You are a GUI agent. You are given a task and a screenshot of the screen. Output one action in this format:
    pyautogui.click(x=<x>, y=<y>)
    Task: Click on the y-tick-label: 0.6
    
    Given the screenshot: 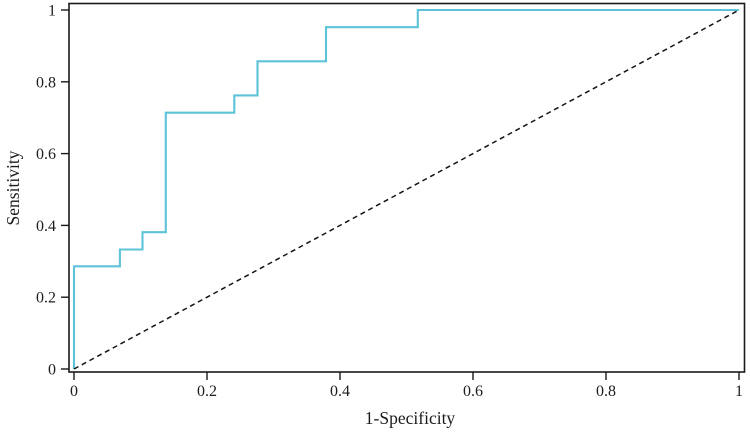 What is the action you would take?
    pyautogui.click(x=46, y=154)
    